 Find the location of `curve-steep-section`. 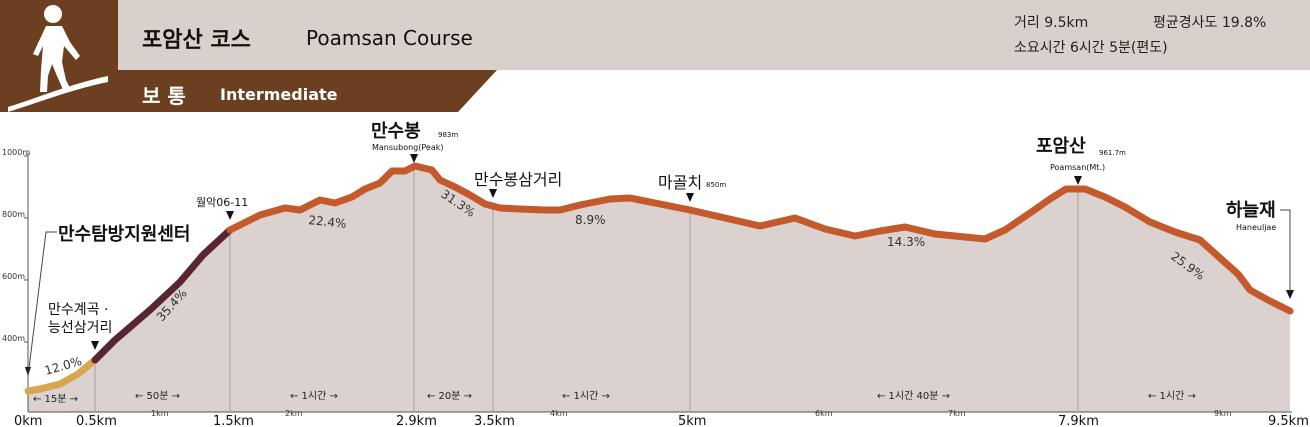

curve-steep-section is located at coordinates (162, 295).